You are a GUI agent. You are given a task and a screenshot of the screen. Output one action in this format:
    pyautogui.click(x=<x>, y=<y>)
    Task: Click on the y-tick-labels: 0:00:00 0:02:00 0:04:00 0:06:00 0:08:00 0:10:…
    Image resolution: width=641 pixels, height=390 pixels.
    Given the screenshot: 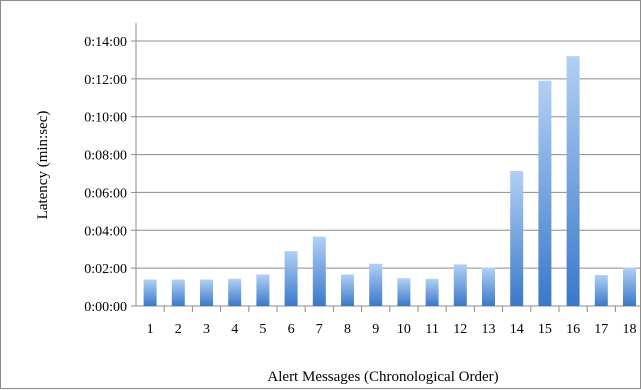 What is the action you would take?
    pyautogui.click(x=105, y=175)
    